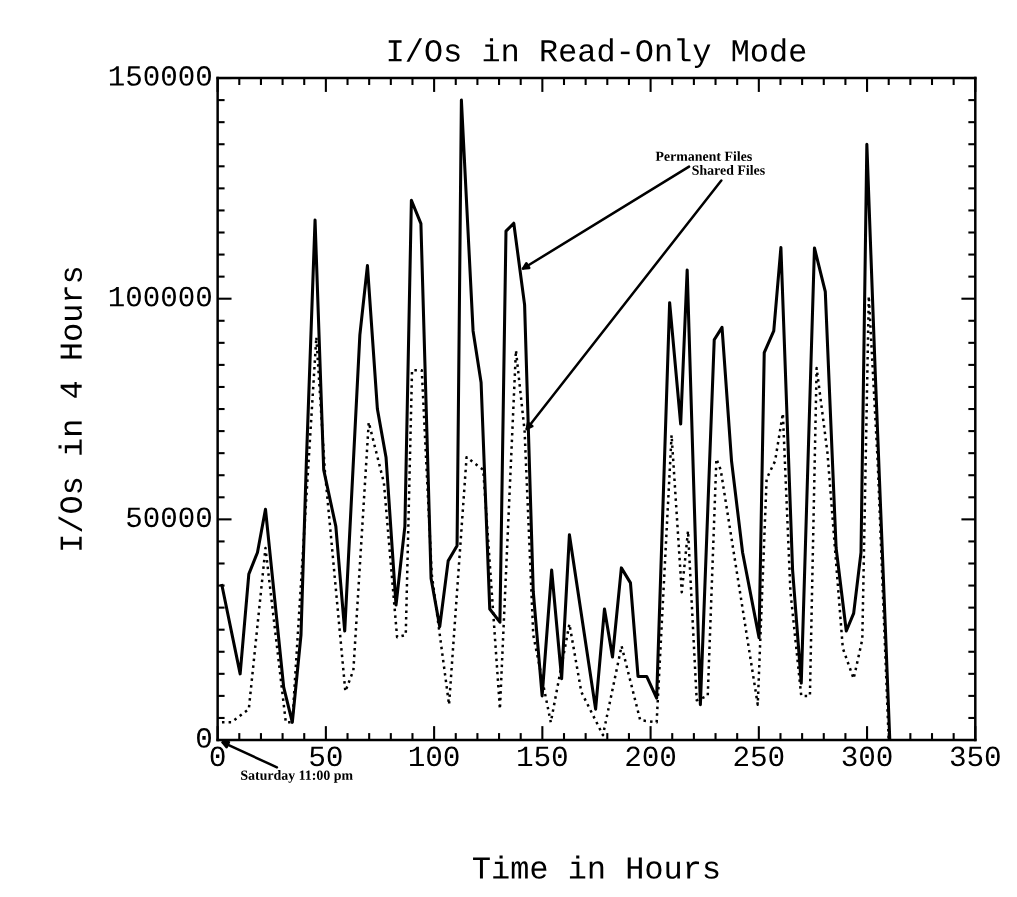  I want to click on x-tick-label: 300, so click(867, 756).